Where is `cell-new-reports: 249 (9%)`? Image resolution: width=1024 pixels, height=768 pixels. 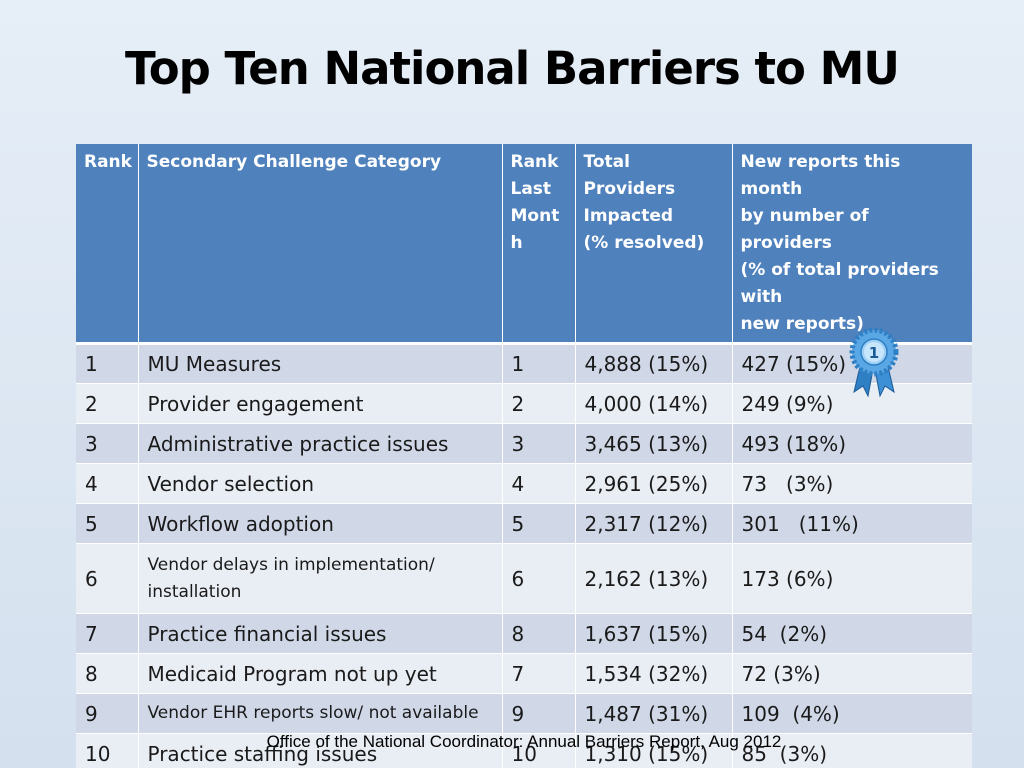 cell-new-reports: 249 (9%) is located at coordinates (852, 403).